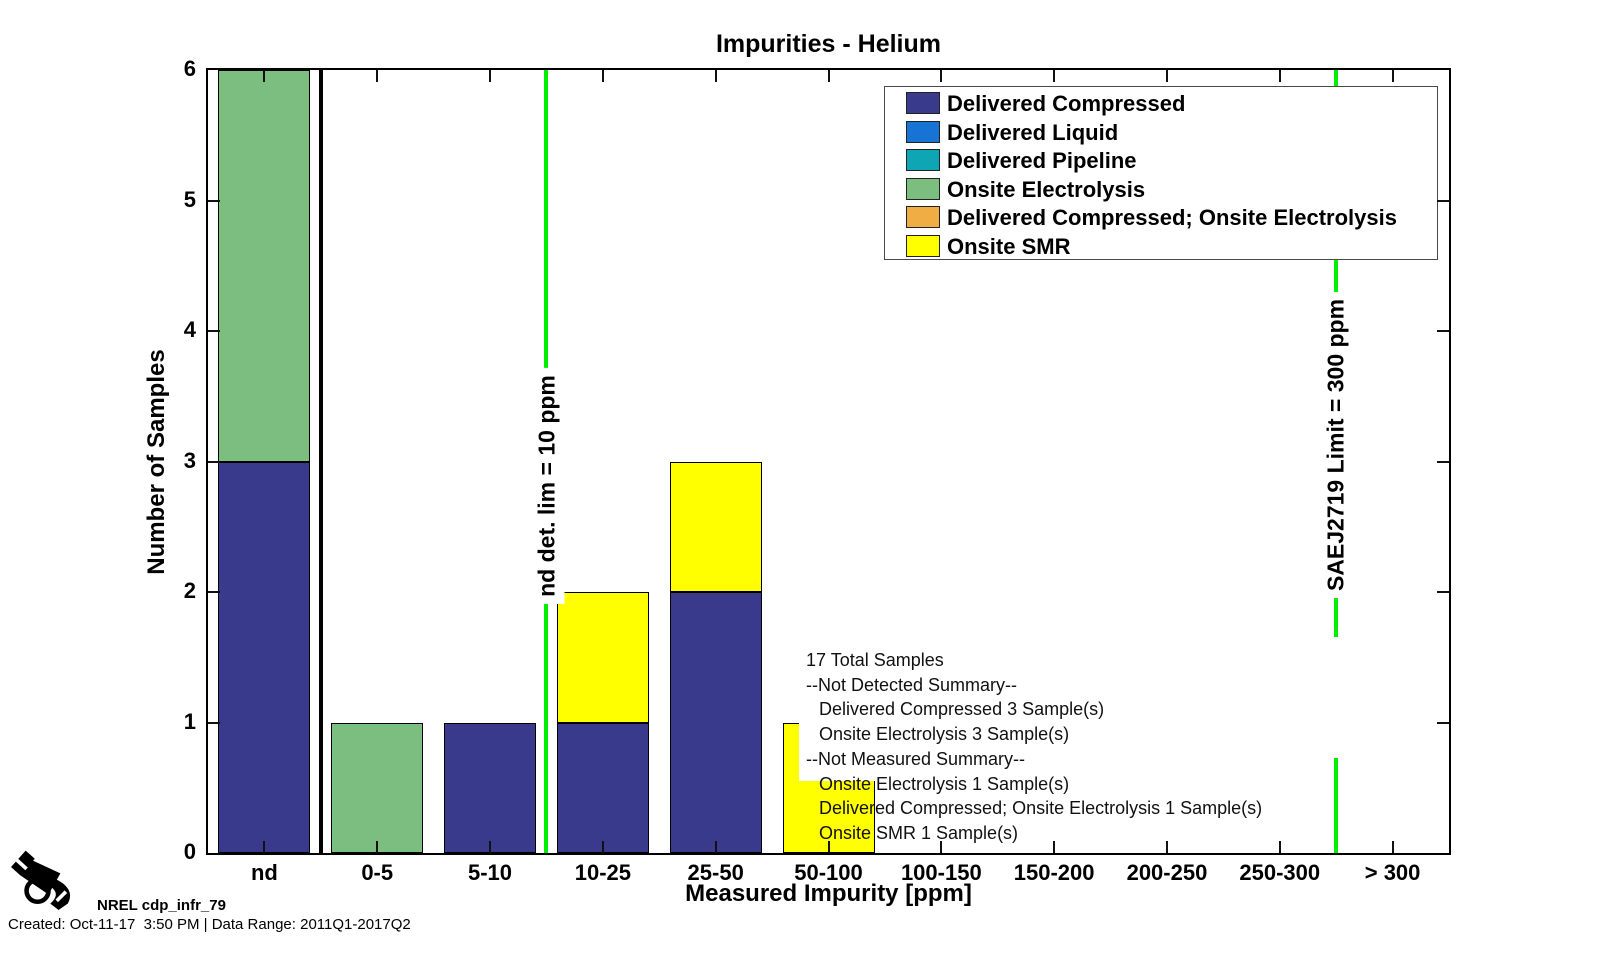  Describe the element at coordinates (1042, 161) in the screenshot. I see `legend-label: Delivered Pipeline` at that location.